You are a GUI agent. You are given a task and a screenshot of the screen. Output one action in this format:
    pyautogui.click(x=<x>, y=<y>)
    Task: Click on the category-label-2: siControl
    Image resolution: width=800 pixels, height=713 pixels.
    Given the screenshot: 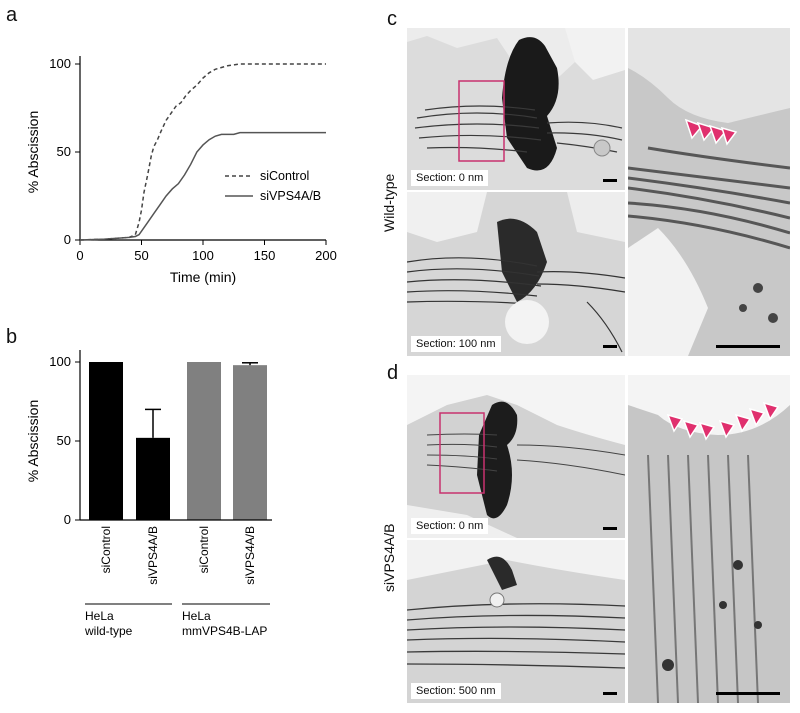 What is the action you would take?
    pyautogui.click(x=204, y=549)
    